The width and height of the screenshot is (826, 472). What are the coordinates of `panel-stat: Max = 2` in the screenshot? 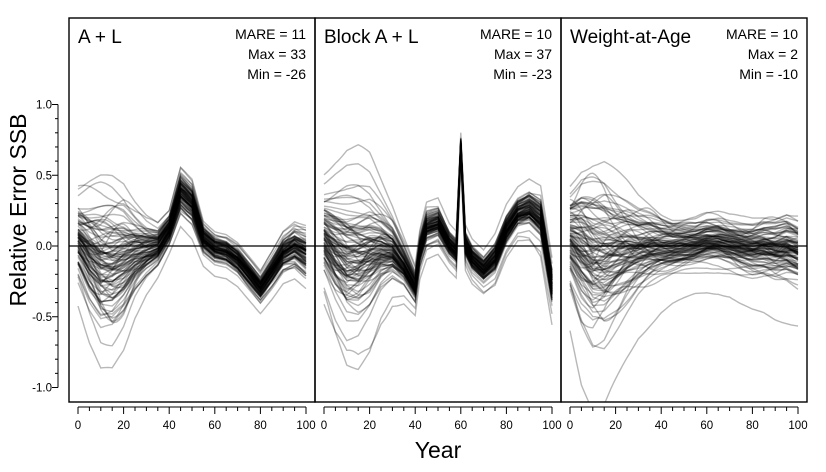 It's located at (773, 54).